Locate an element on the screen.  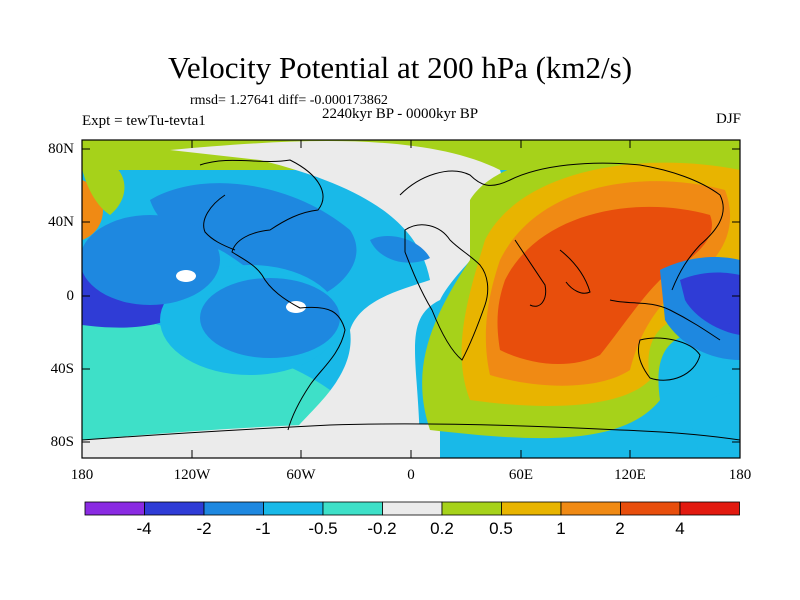
y-tick-label-0: 0 is located at coordinates (70, 296).